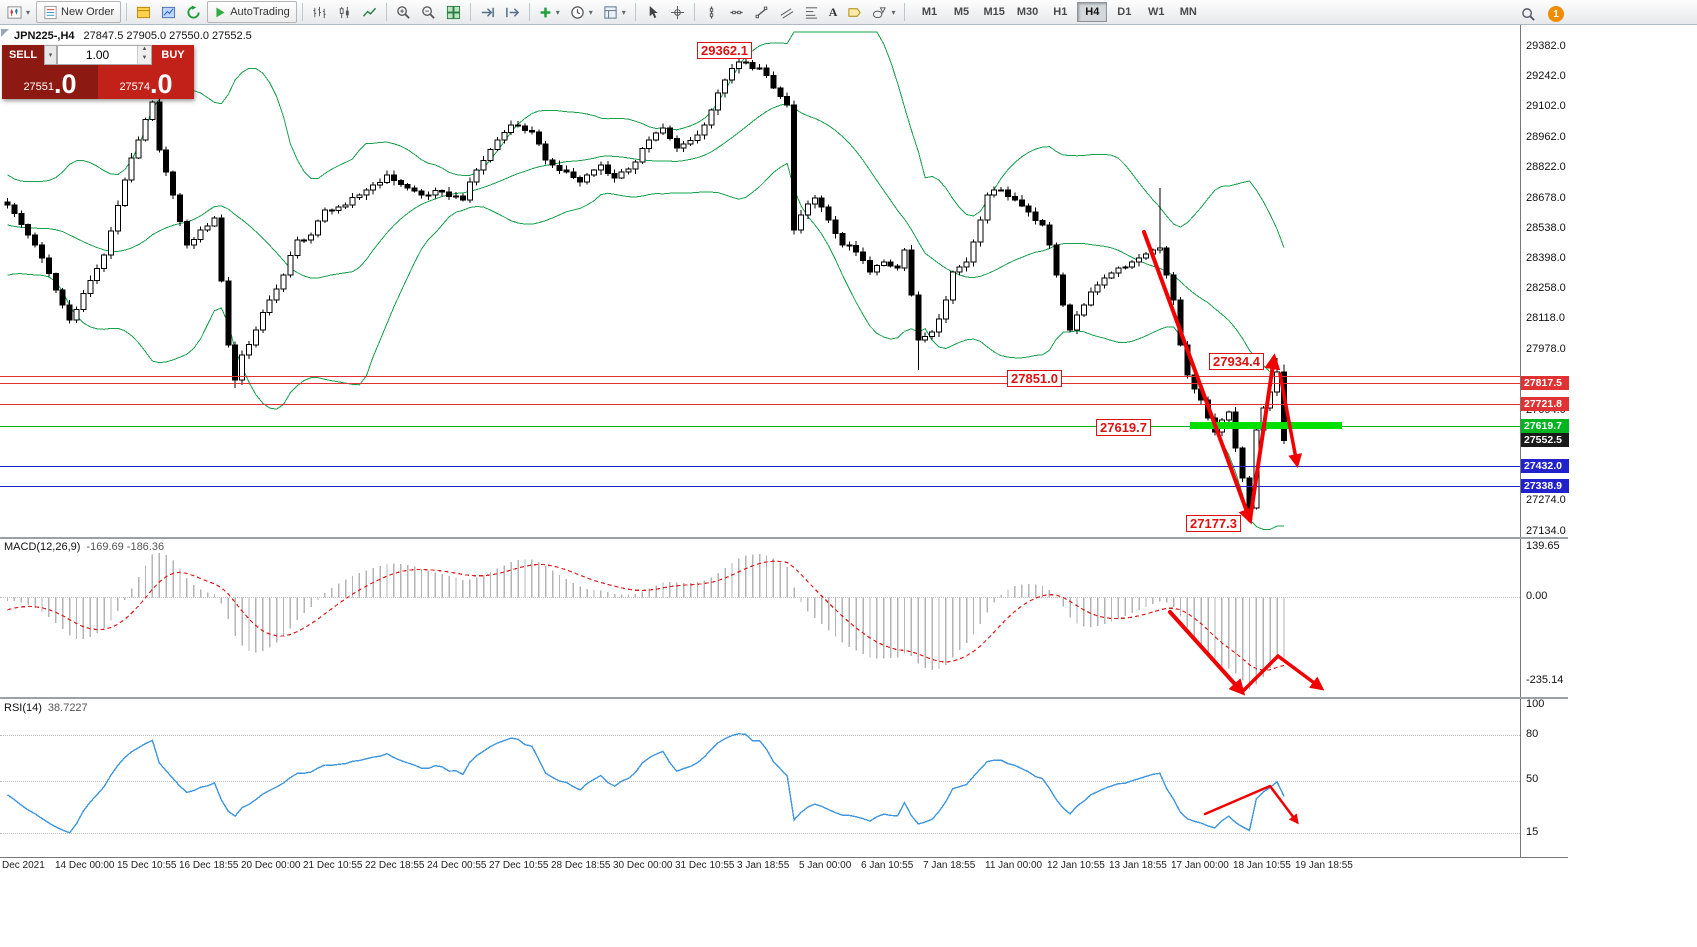 This screenshot has width=1697, height=947. I want to click on chart-shift-button, so click(512, 12).